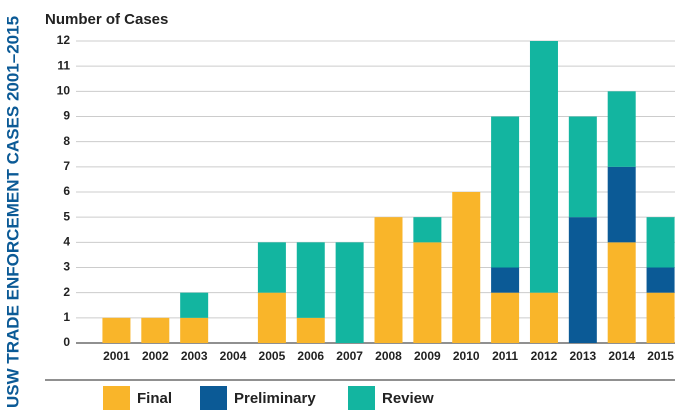 The height and width of the screenshot is (415, 686). Describe the element at coordinates (63, 65) in the screenshot. I see `y-tick-label: 11` at that location.